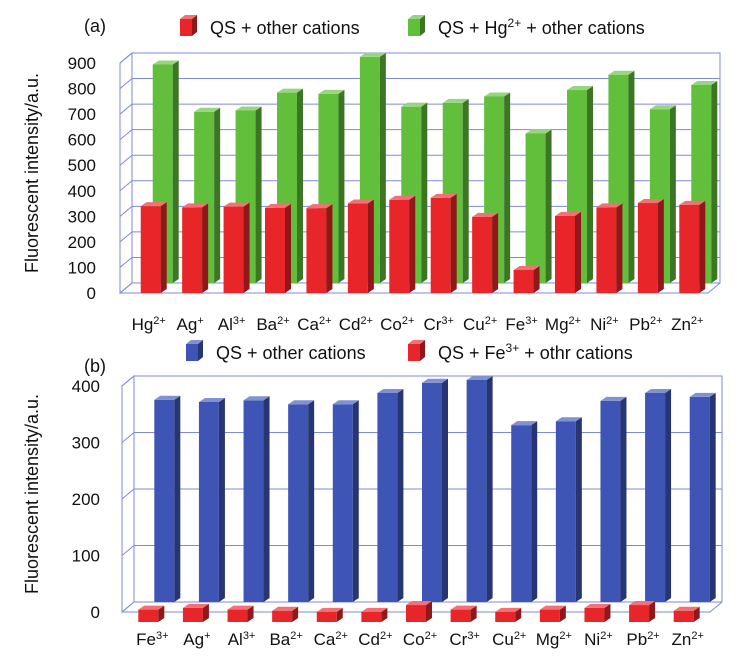 This screenshot has width=740, height=672. I want to click on panel-label: (a), so click(95, 26).